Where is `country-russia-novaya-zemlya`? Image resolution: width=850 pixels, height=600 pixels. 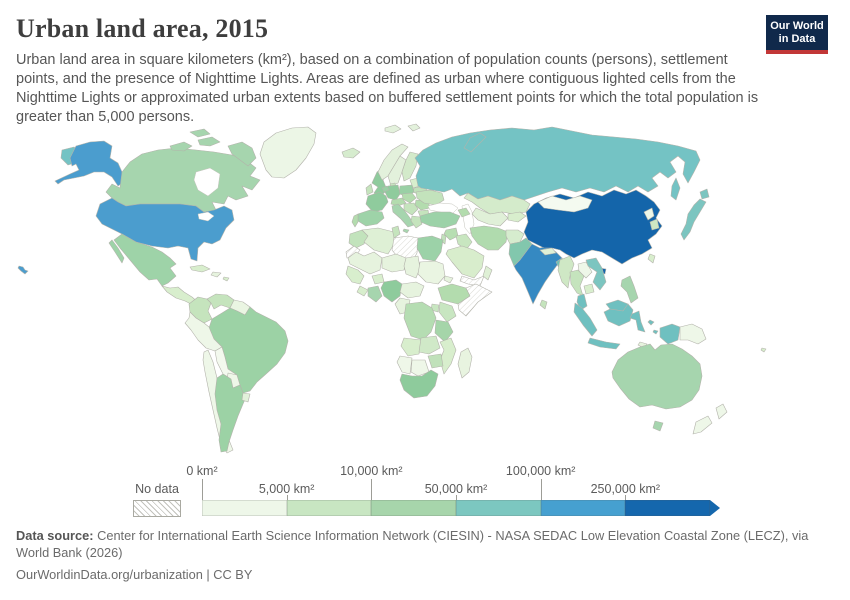
country-russia-novaya-zemlya is located at coordinates (475, 142).